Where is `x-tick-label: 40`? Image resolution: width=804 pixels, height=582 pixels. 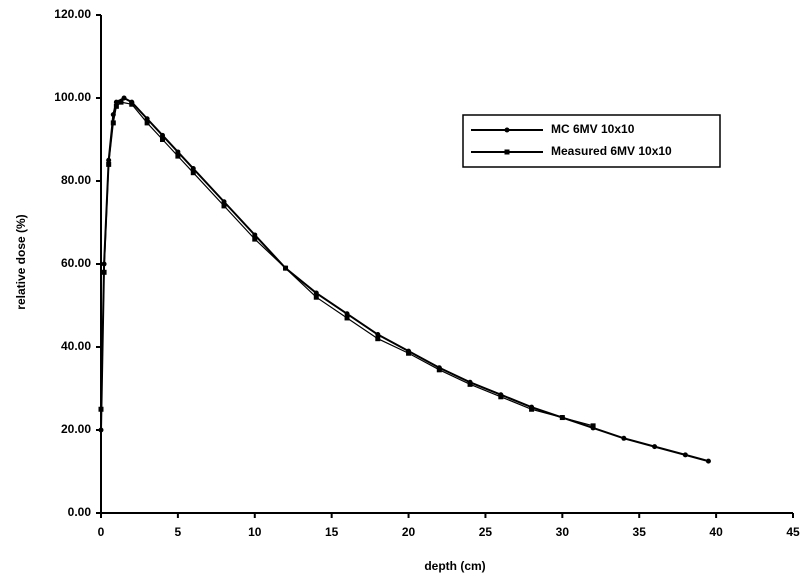
x-tick-label: 40 is located at coordinates (716, 532).